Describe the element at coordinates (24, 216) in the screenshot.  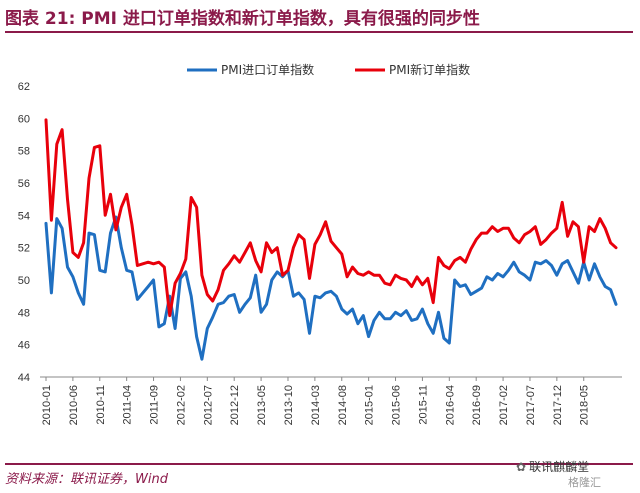
I see `y-tick-label: 54` at that location.